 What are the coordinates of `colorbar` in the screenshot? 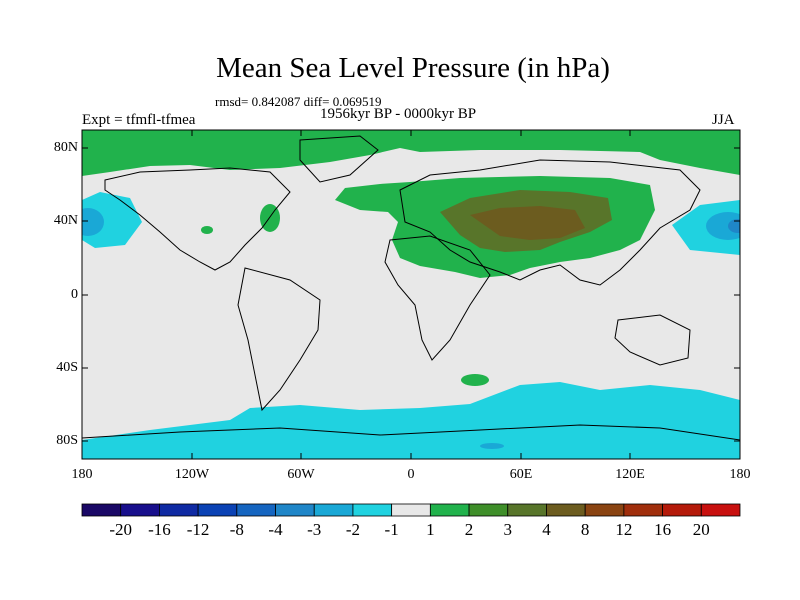 It's located at (411, 510).